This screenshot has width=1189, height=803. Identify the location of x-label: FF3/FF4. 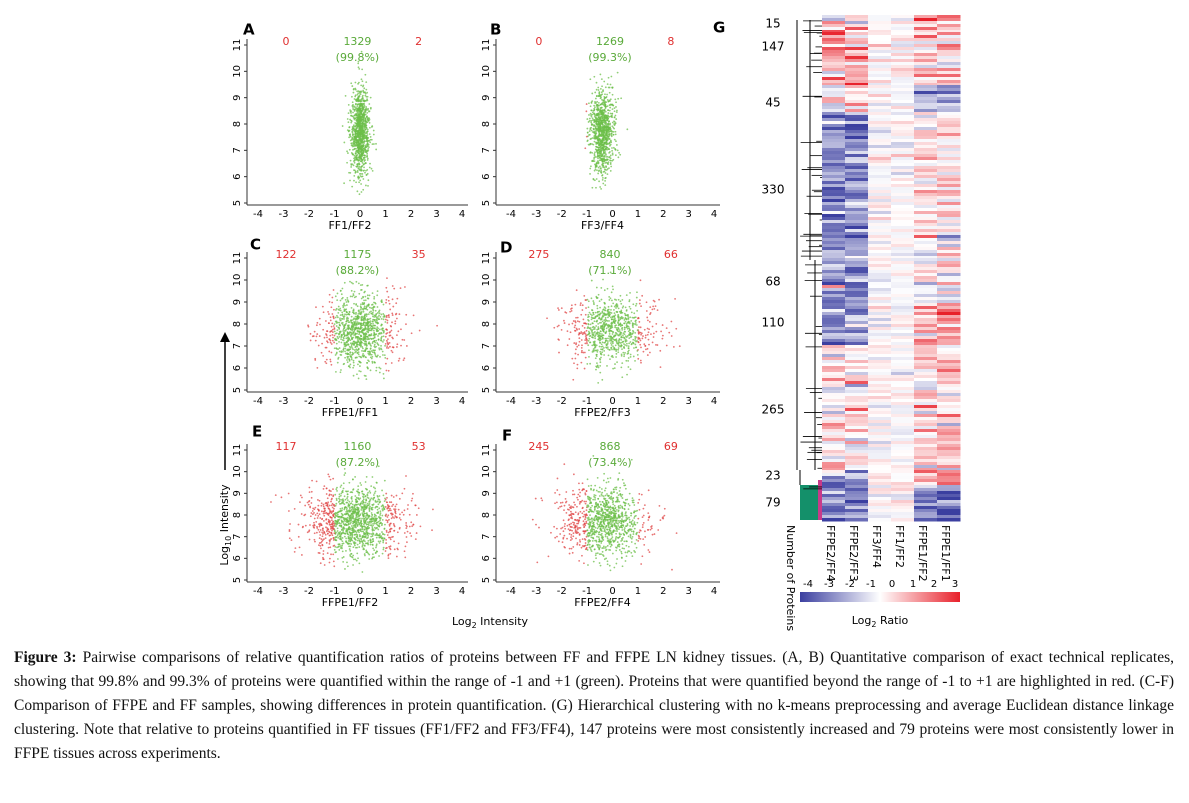
(602, 225).